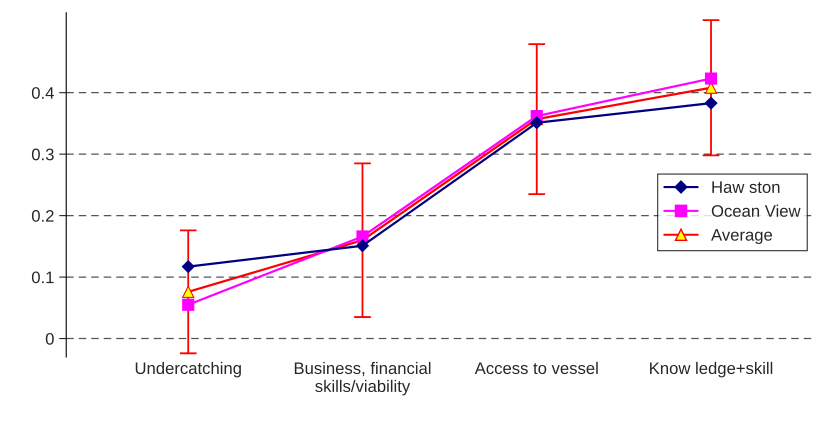  Describe the element at coordinates (43, 216) in the screenshot. I see `y-tick-label: 0.2` at that location.